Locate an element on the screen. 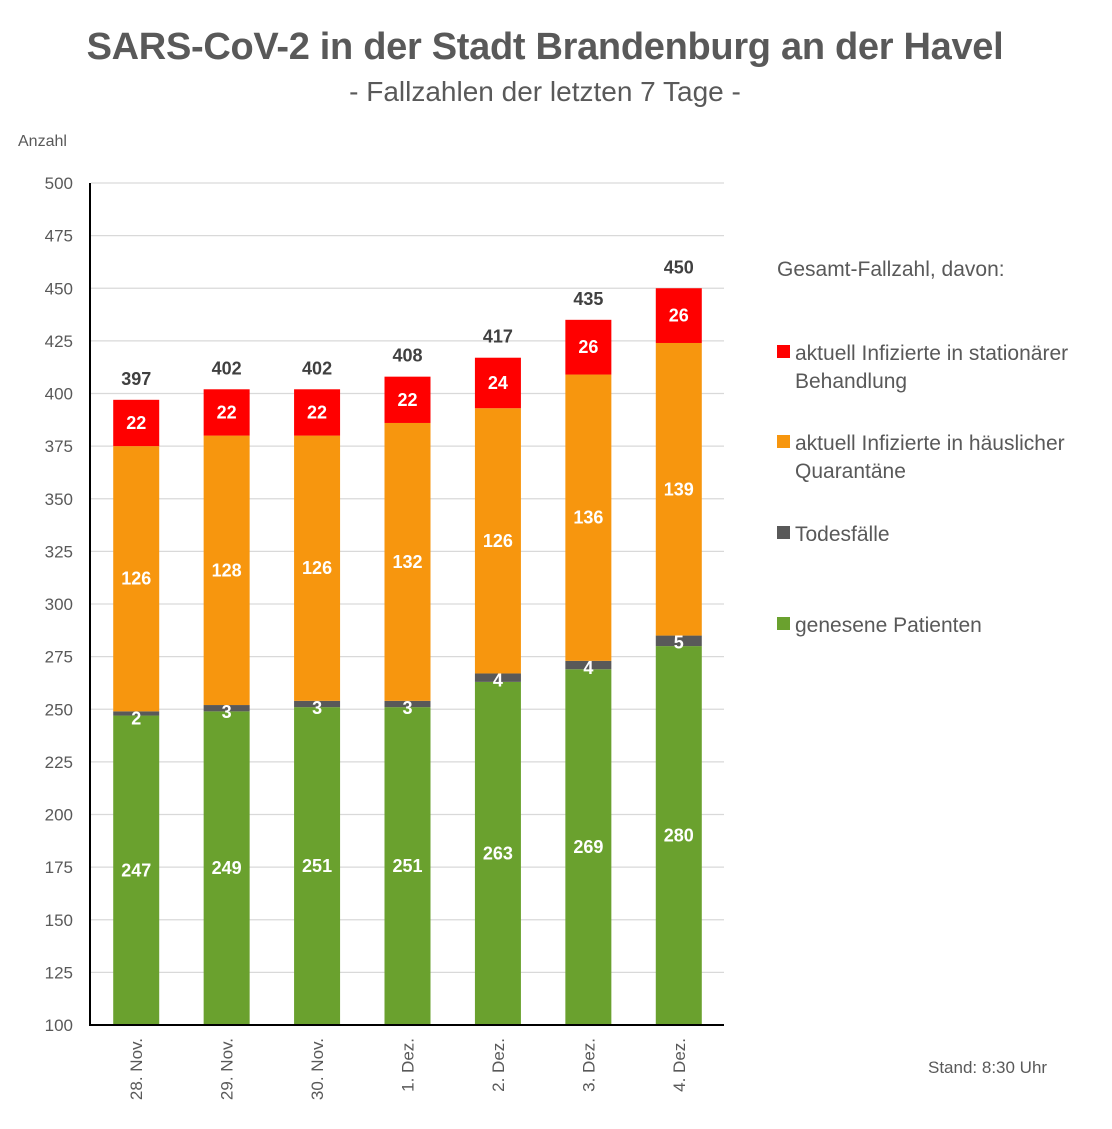 Image resolution: width=1112 pixels, height=1129 pixels. legend-swatch-gray is located at coordinates (783, 532).